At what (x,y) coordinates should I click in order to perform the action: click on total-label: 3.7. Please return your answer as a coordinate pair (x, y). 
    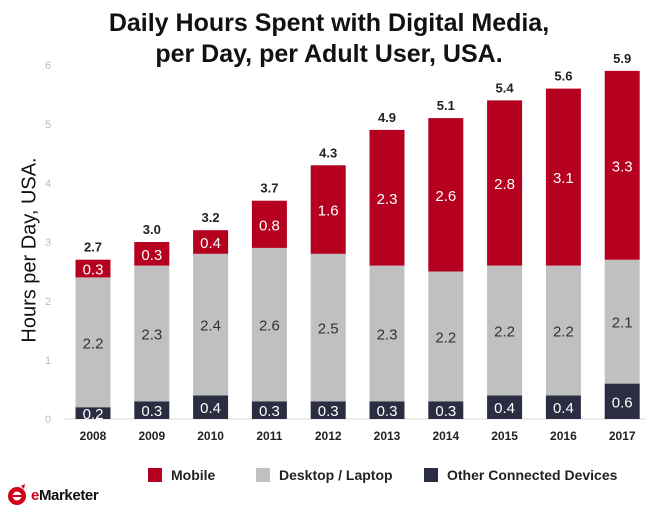
    Looking at the image, I should click on (269, 188).